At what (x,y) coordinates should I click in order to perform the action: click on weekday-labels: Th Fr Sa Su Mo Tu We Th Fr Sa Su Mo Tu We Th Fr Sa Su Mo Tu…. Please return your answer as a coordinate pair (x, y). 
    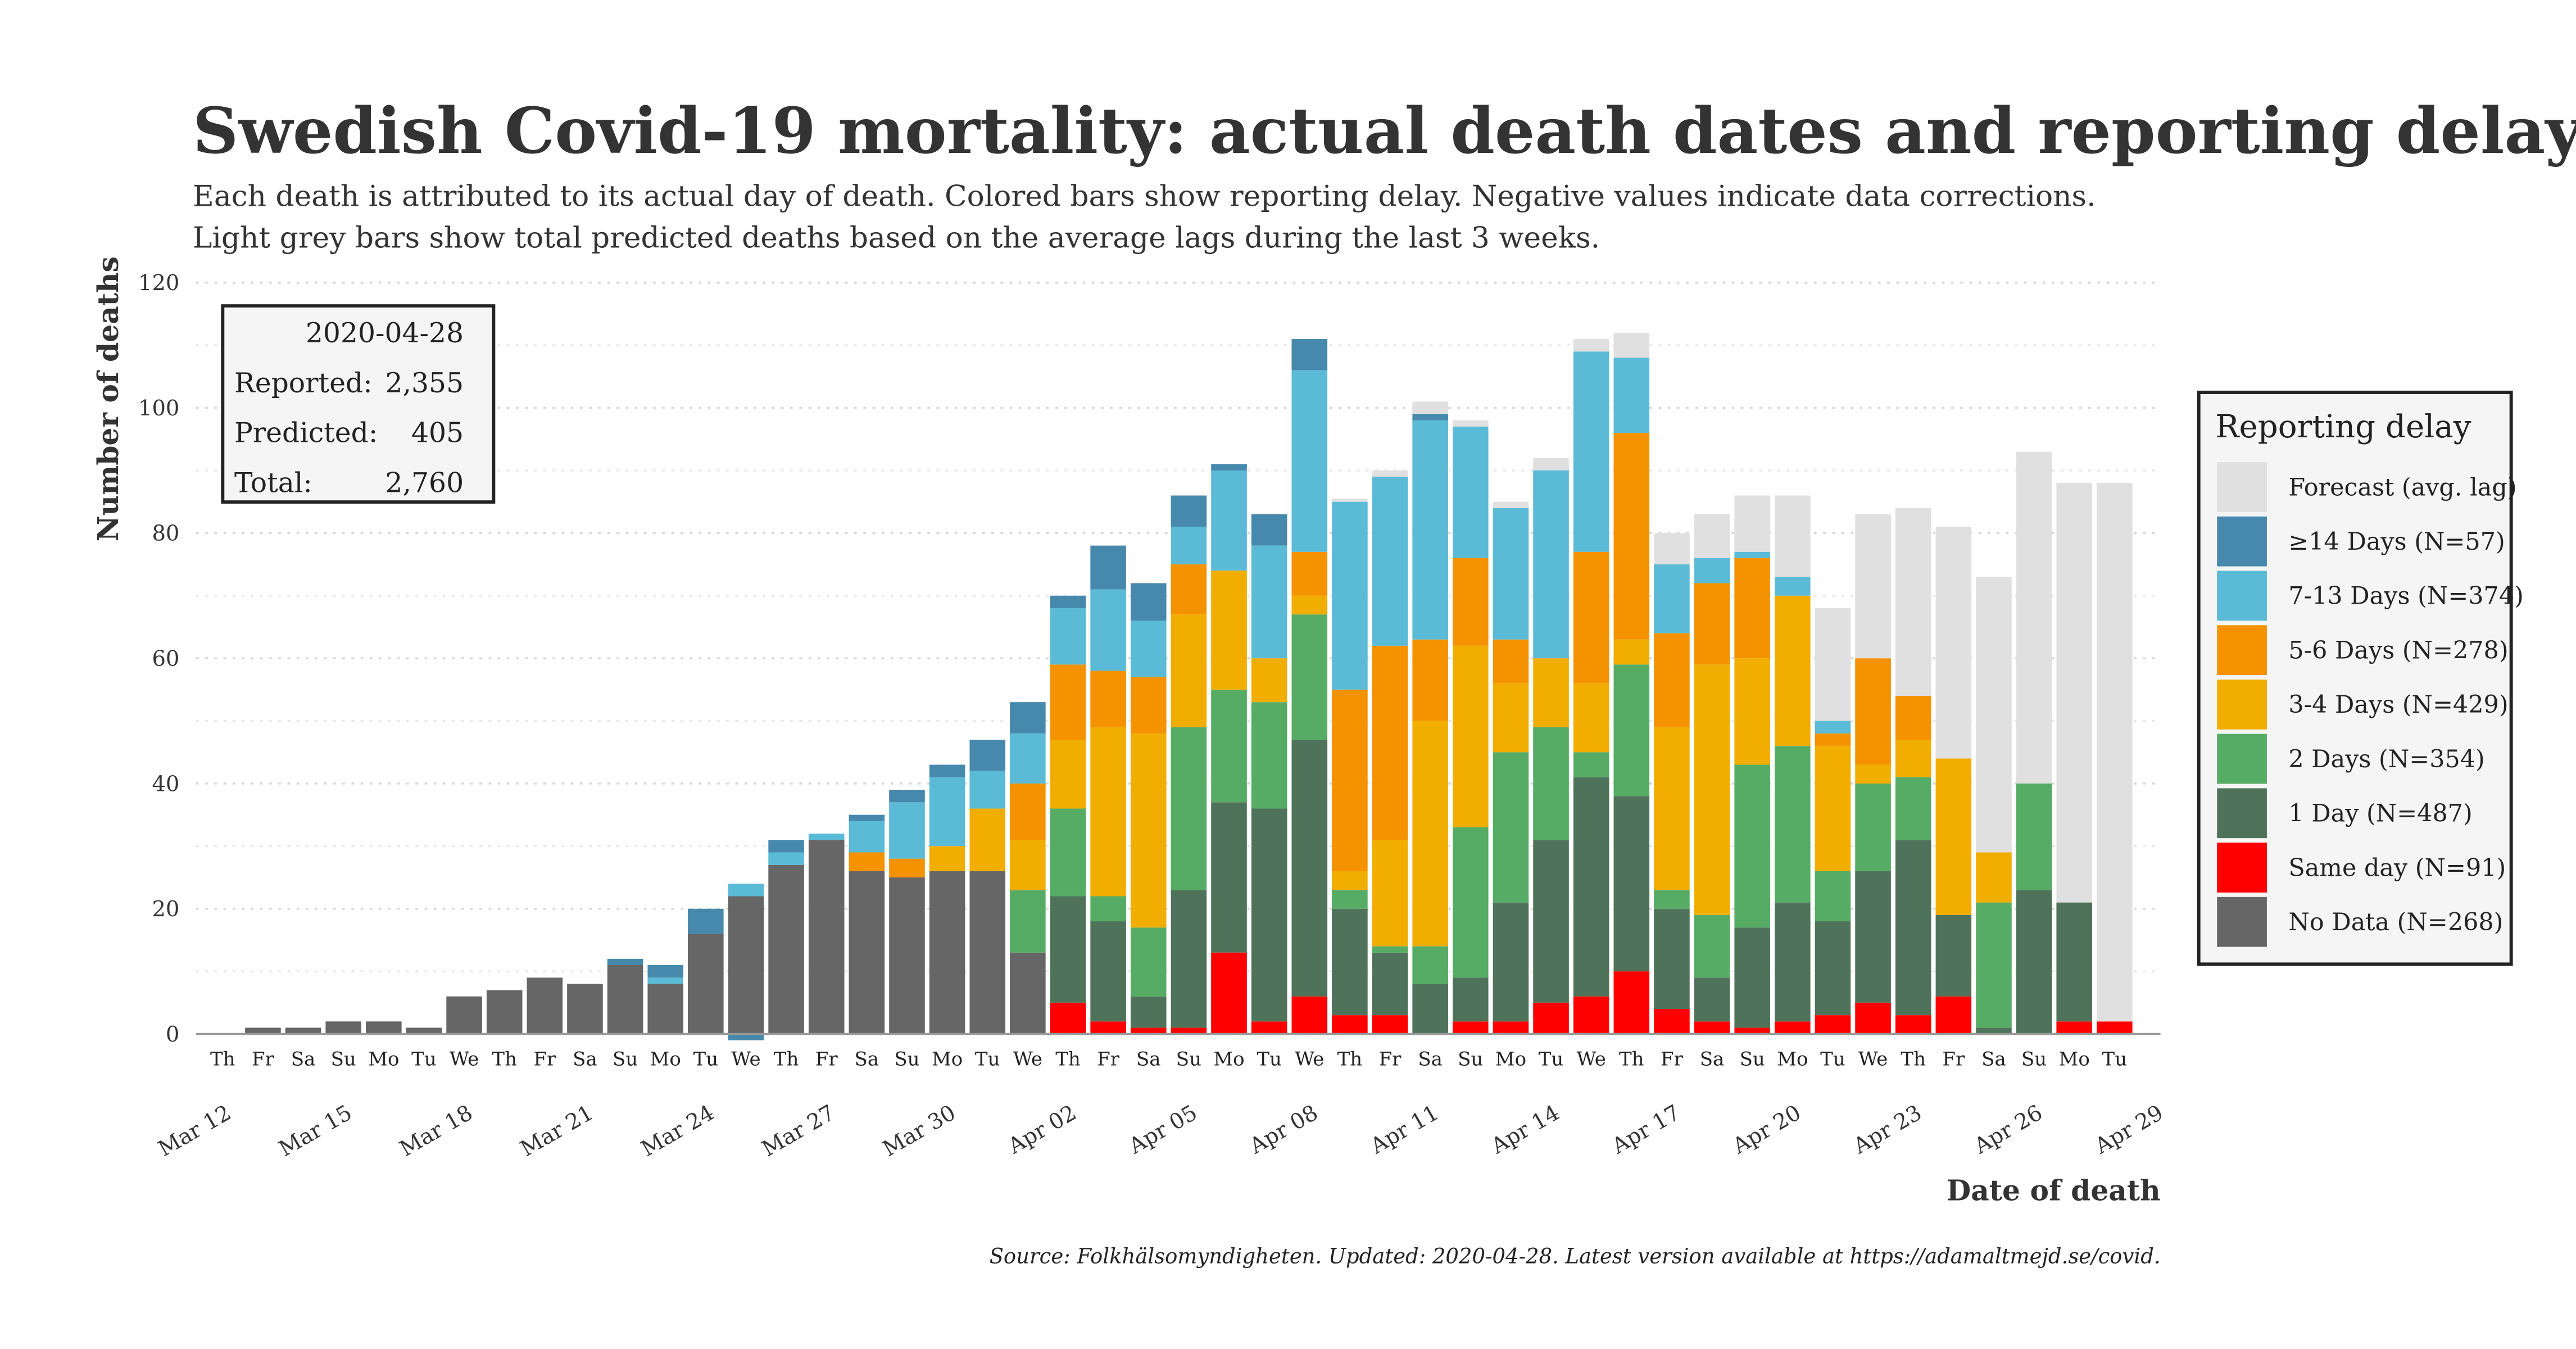
    Looking at the image, I should click on (1168, 1059).